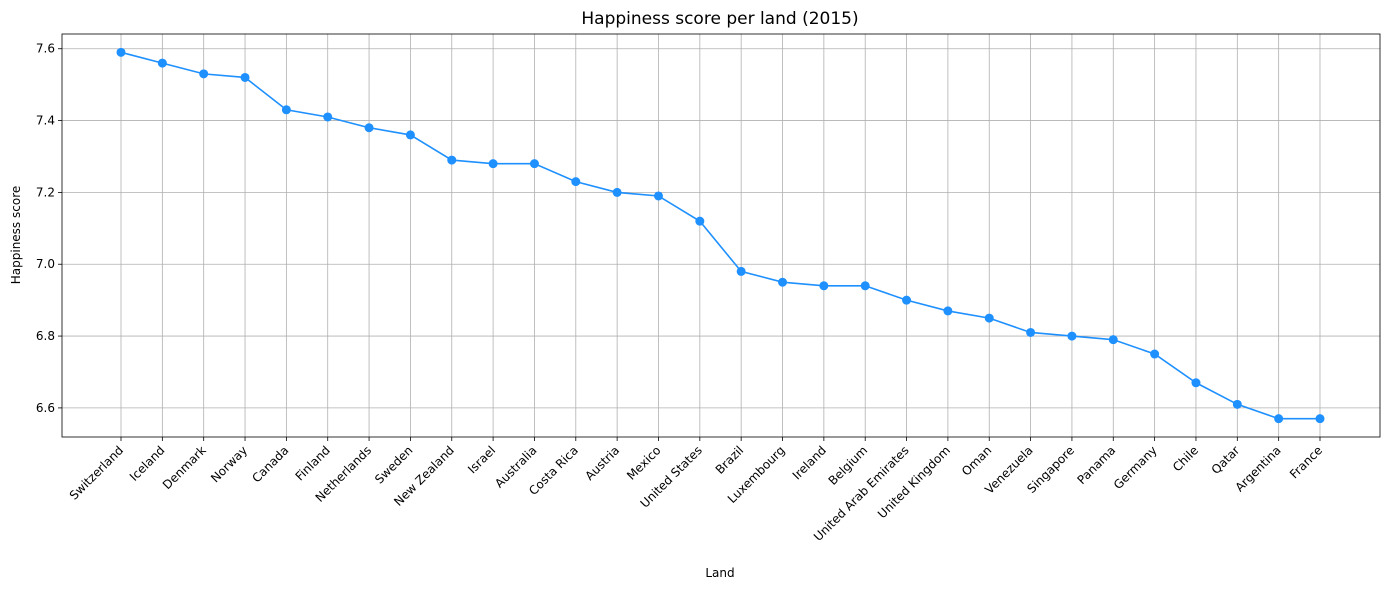 This screenshot has width=1390, height=590. Describe the element at coordinates (976, 460) in the screenshot. I see `x-tick-label: Oman` at that location.